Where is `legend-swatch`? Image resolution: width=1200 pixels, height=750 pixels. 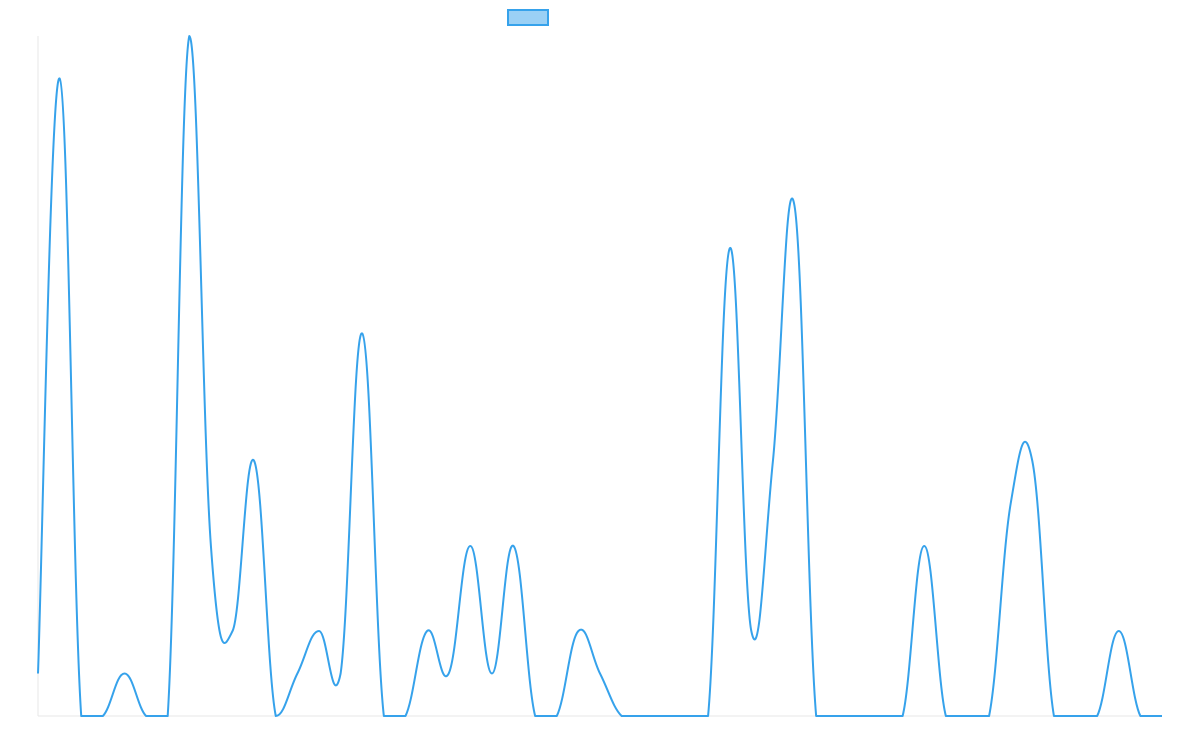 legend-swatch is located at coordinates (528, 17).